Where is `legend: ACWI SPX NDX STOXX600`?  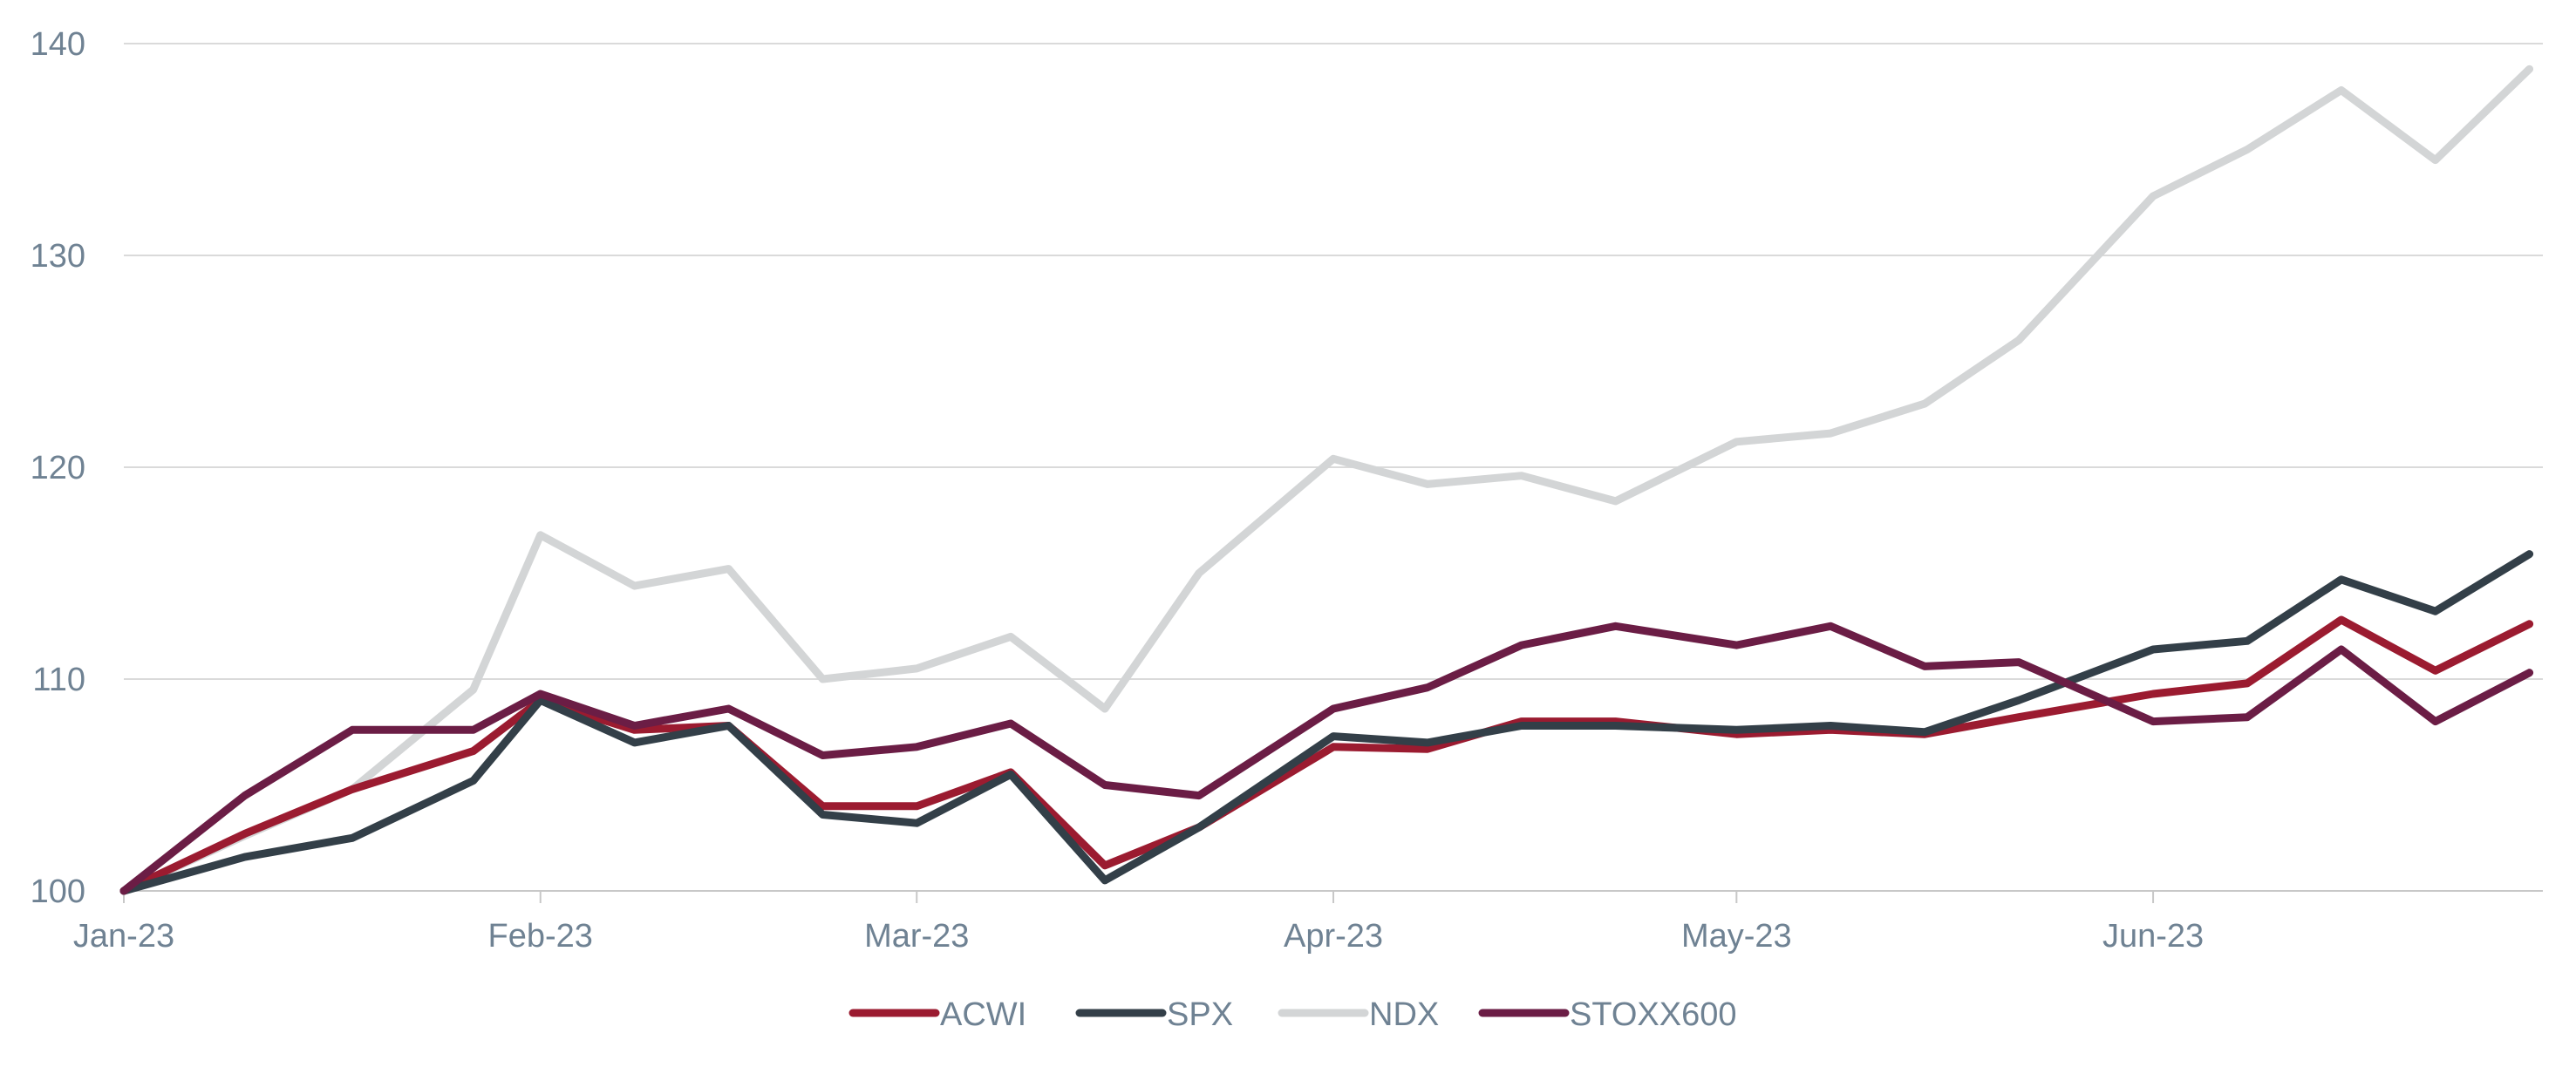 legend: ACWI SPX NDX STOXX600 is located at coordinates (1293, 1014).